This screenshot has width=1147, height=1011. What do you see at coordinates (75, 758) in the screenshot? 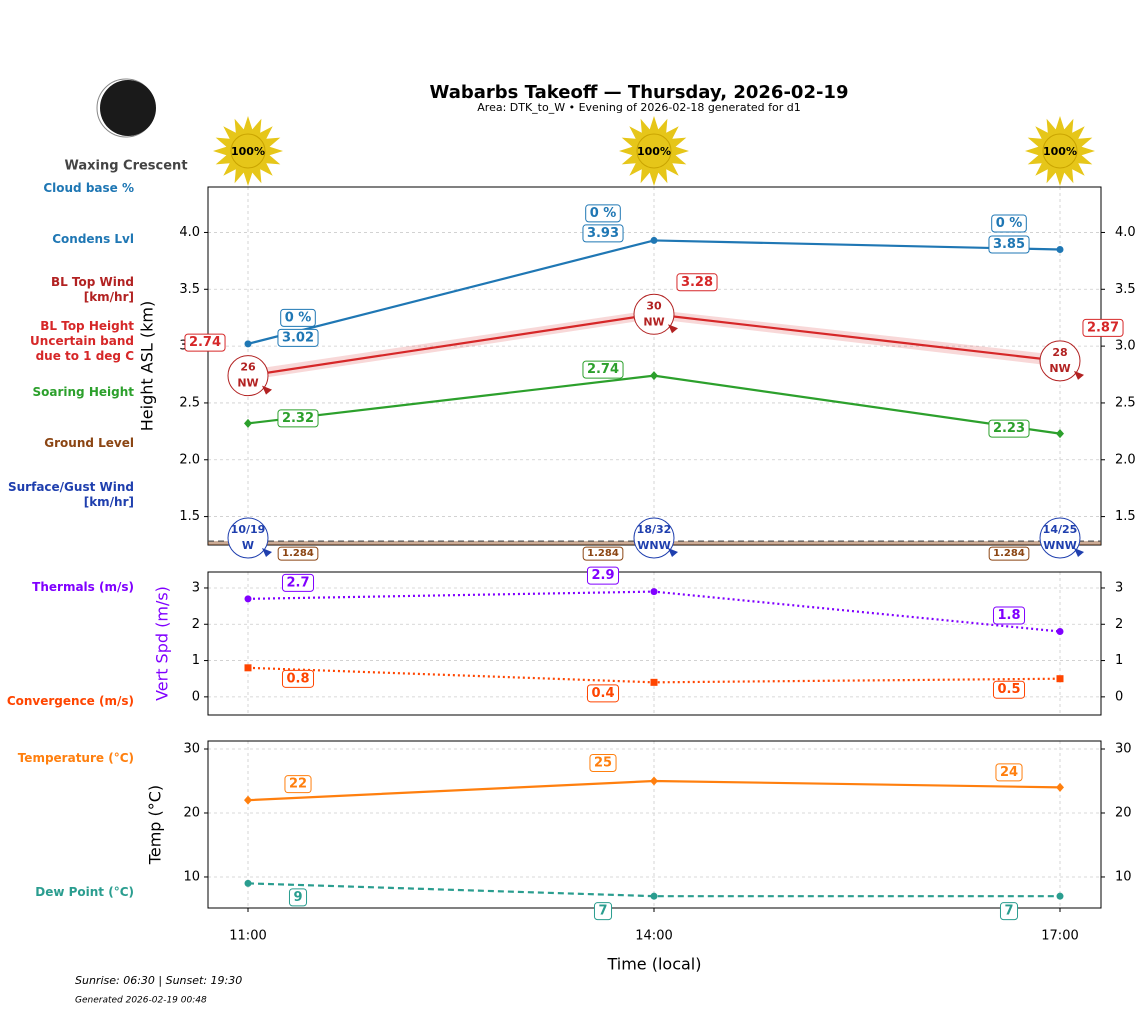
I see `series-label: Temperature (°C)` at bounding box center [75, 758].